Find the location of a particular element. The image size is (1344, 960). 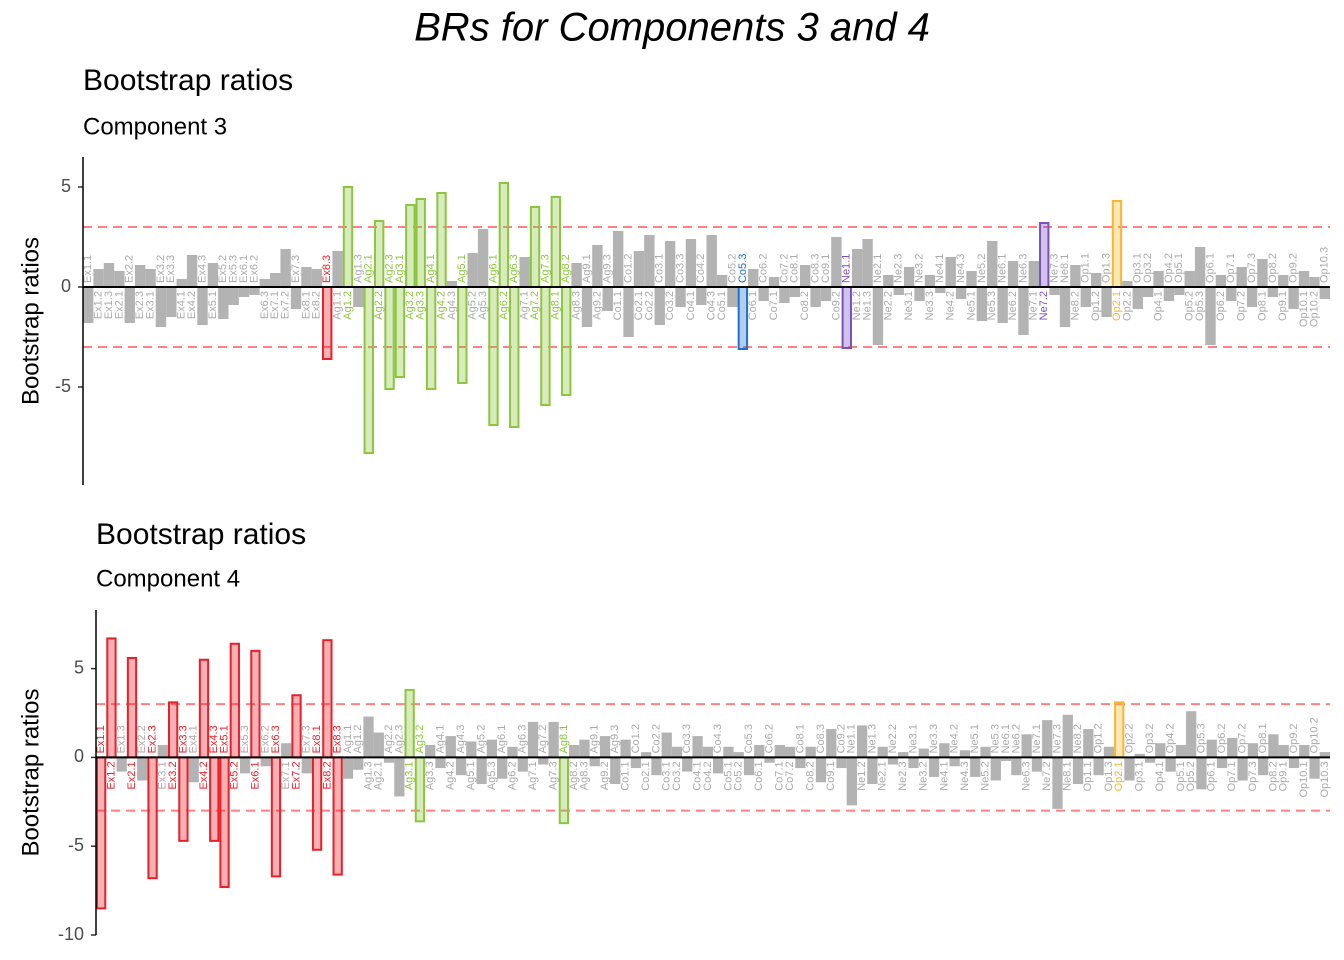

bar-label: Ne5.3 is located at coordinates (996, 738).